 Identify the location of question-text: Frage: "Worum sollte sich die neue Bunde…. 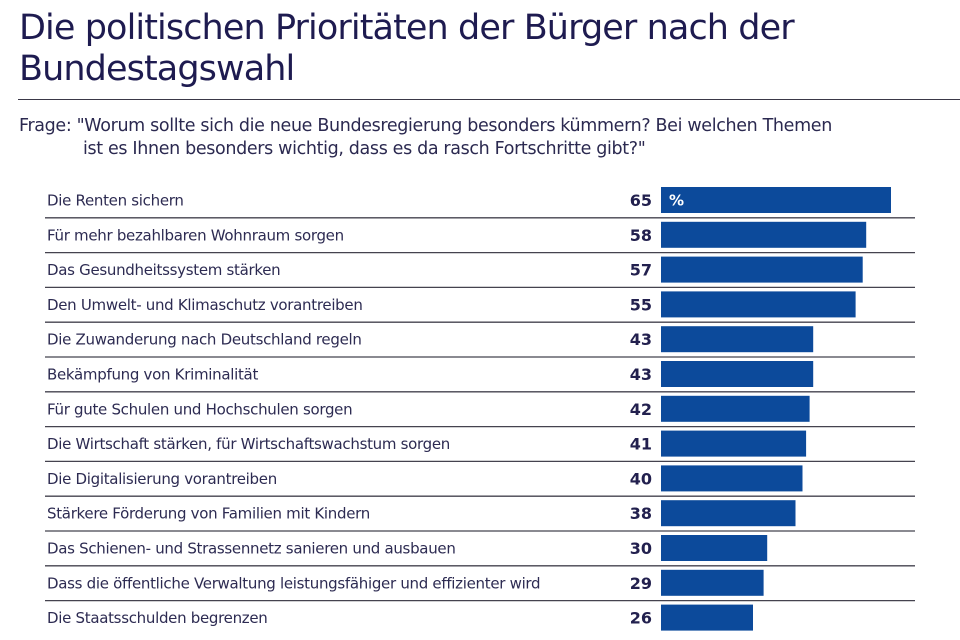
(484, 138).